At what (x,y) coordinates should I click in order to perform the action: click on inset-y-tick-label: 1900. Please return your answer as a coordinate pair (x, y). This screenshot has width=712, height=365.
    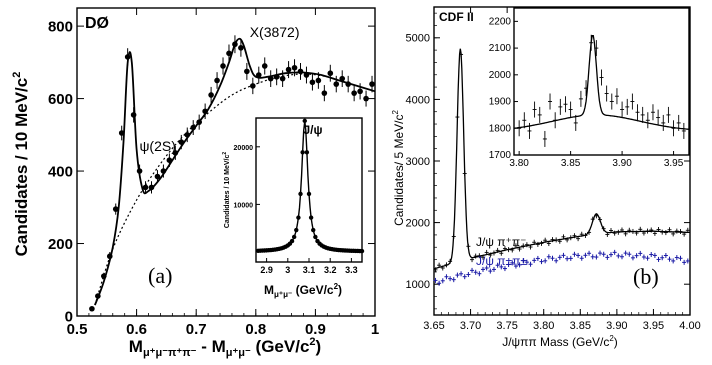
    Looking at the image, I should click on (500, 102).